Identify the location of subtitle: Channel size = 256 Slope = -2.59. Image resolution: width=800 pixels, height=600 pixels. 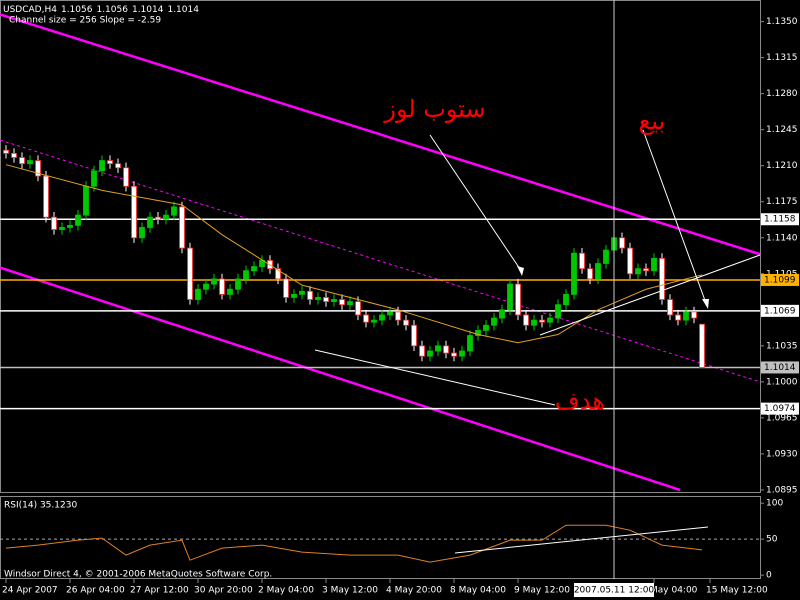
(85, 21).